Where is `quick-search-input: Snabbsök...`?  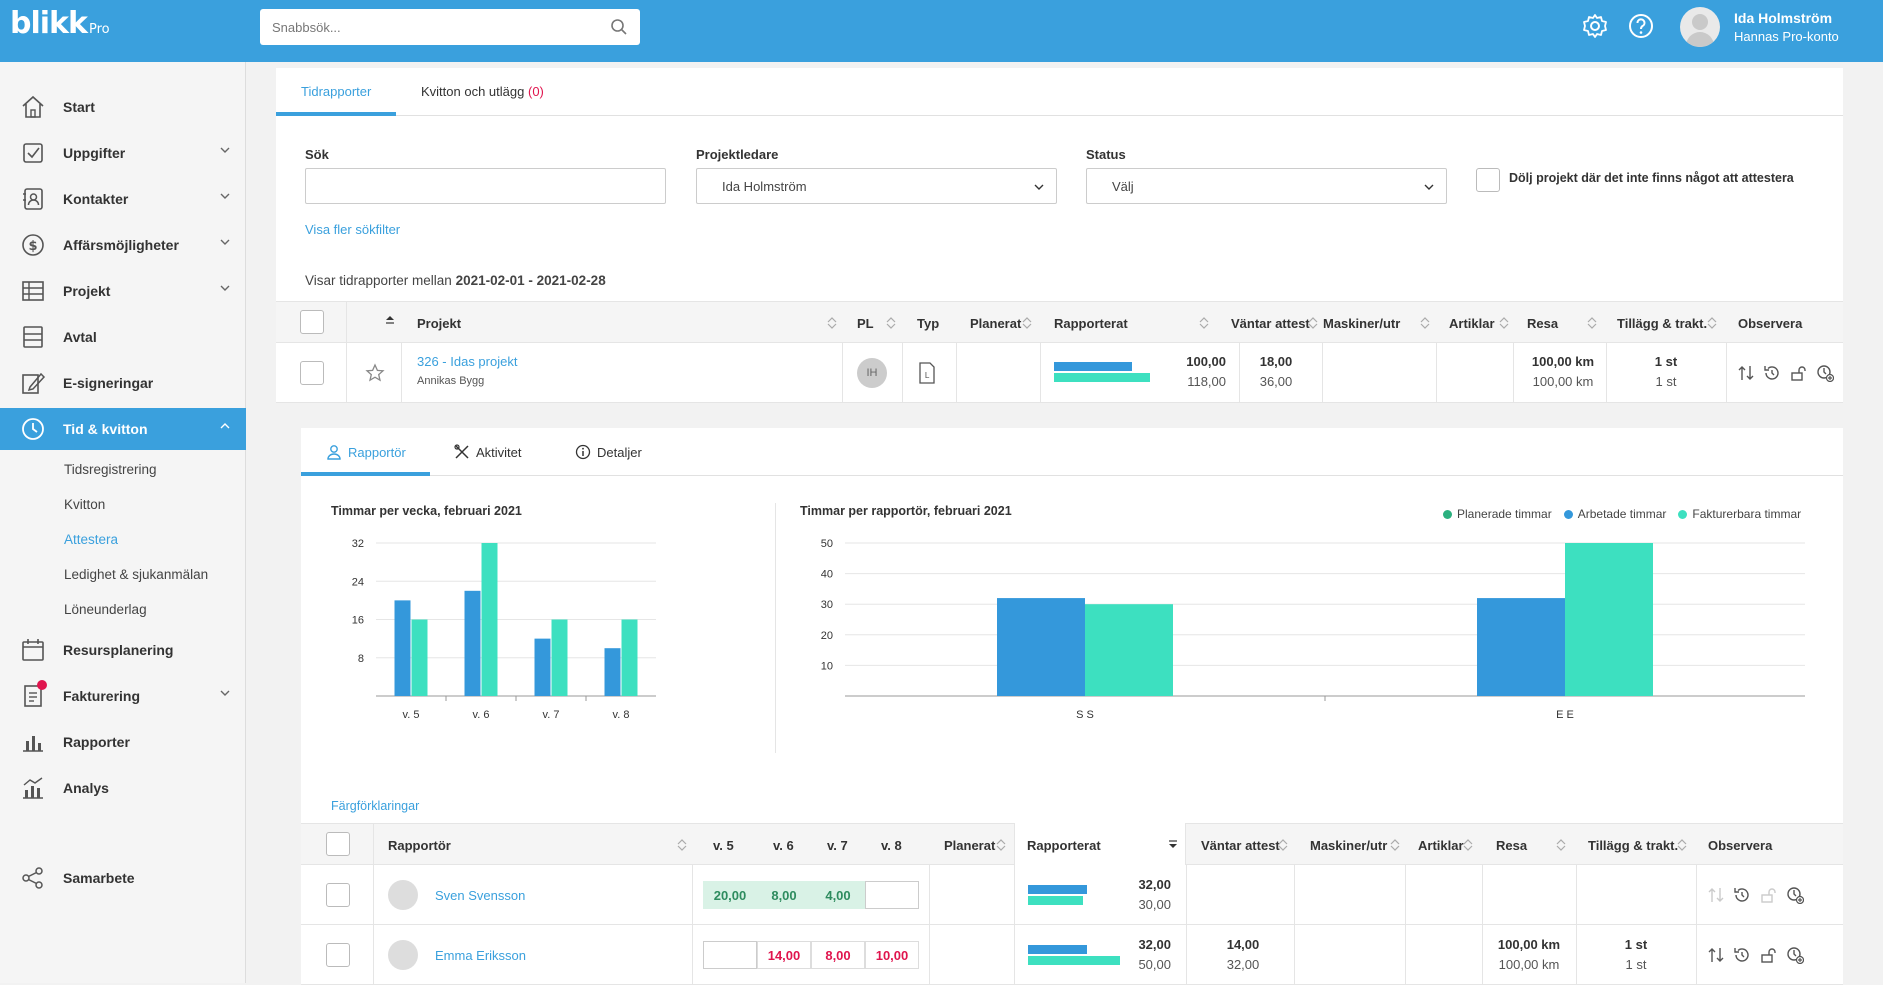
quick-search-input: Snabbsök... is located at coordinates (450, 27).